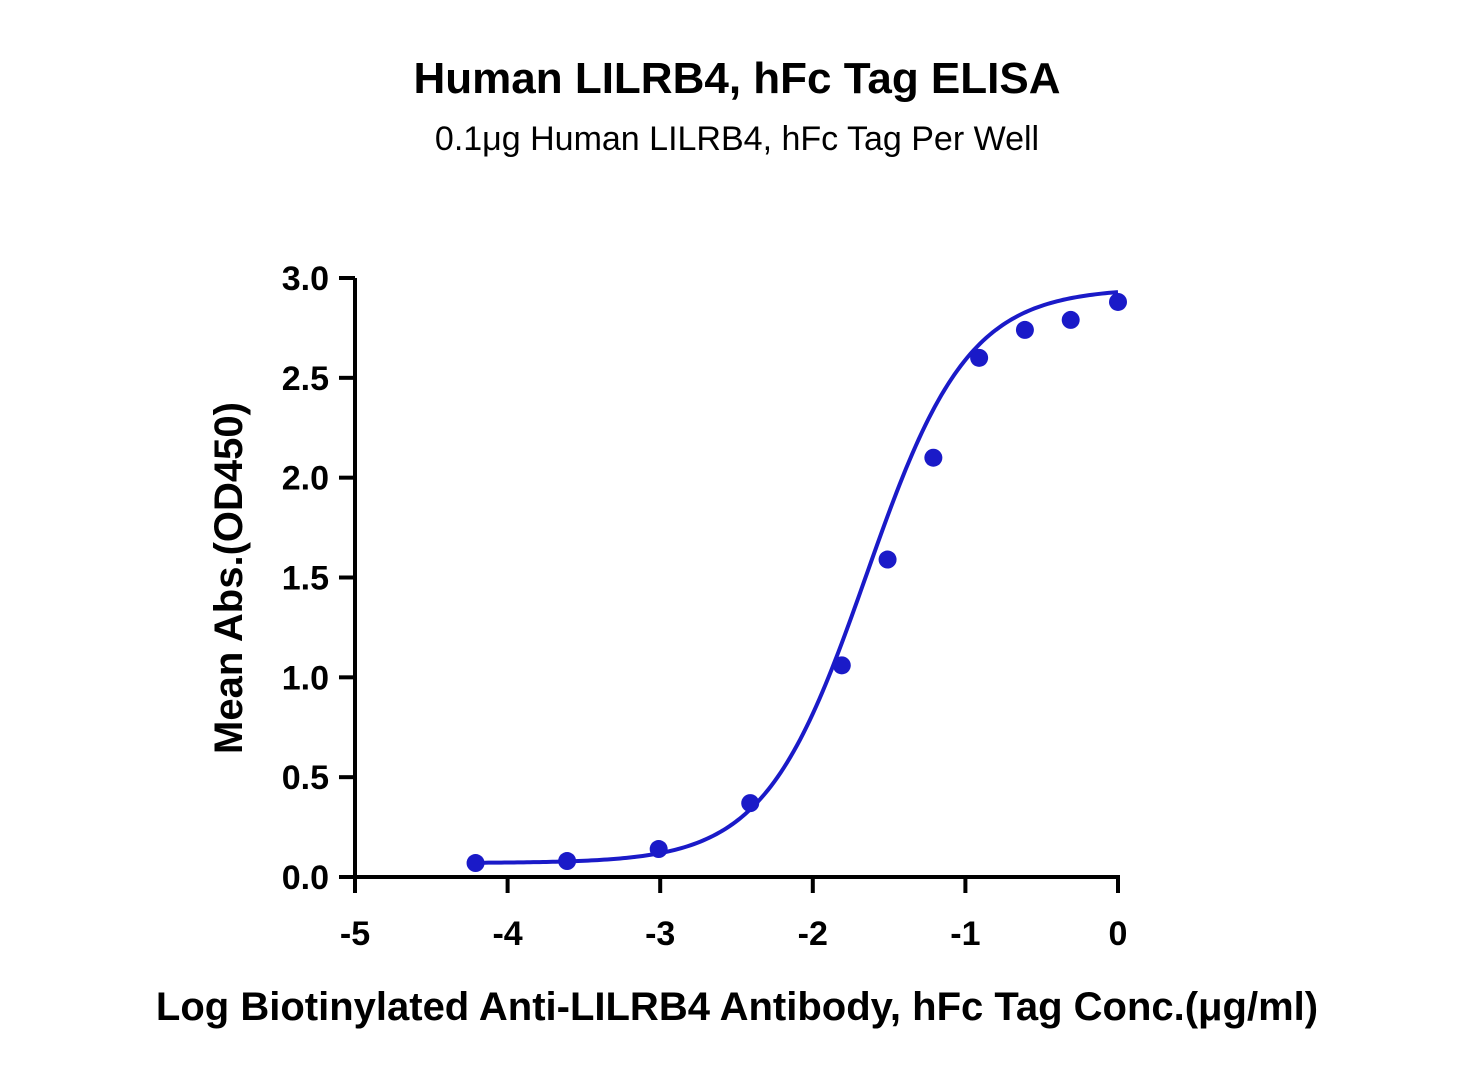 The height and width of the screenshot is (1076, 1474). What do you see at coordinates (305, 279) in the screenshot?
I see `y-tick-label: 3.0` at bounding box center [305, 279].